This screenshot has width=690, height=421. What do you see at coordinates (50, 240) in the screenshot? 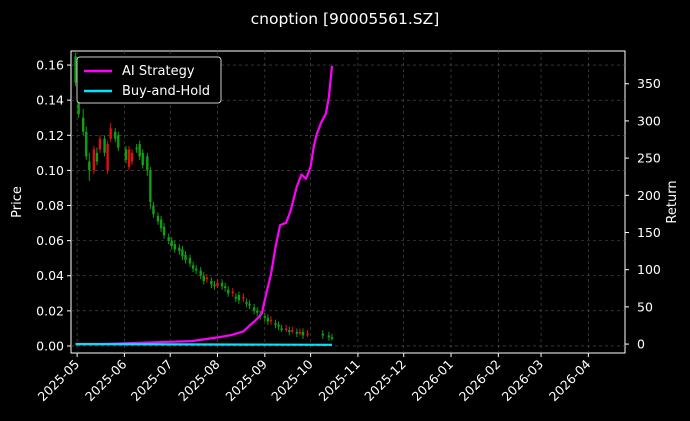
I see `y-tick-label: 0.06` at bounding box center [50, 240].